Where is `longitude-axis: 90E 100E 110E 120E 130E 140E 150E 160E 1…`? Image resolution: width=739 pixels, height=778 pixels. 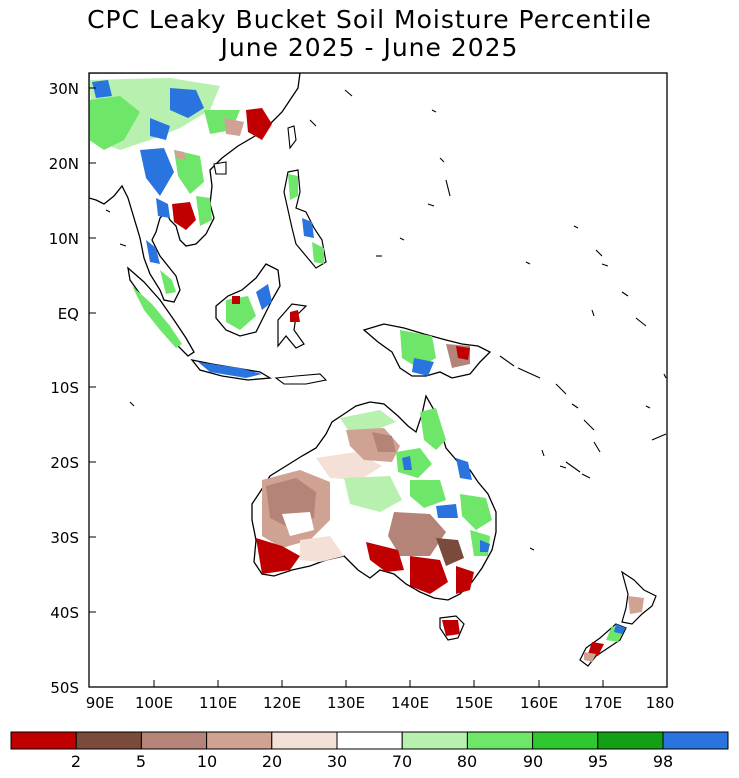
longitude-axis: 90E 100E 110E 120E 130E 140E 150E 160E 1… is located at coordinates (380, 696).